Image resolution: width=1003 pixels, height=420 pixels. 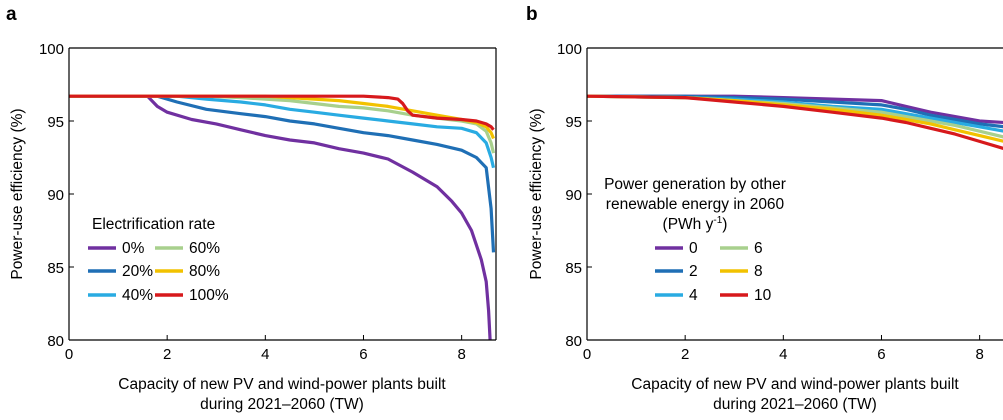 I want to click on legend-title-unit-close: ), so click(x=724, y=224).